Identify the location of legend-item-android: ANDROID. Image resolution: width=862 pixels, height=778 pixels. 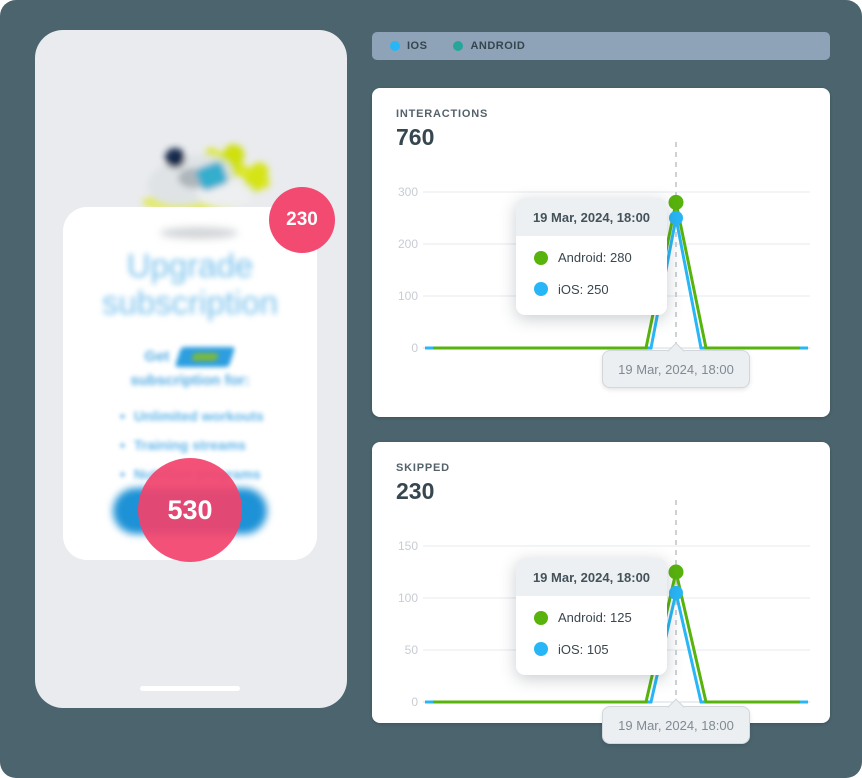
(489, 46).